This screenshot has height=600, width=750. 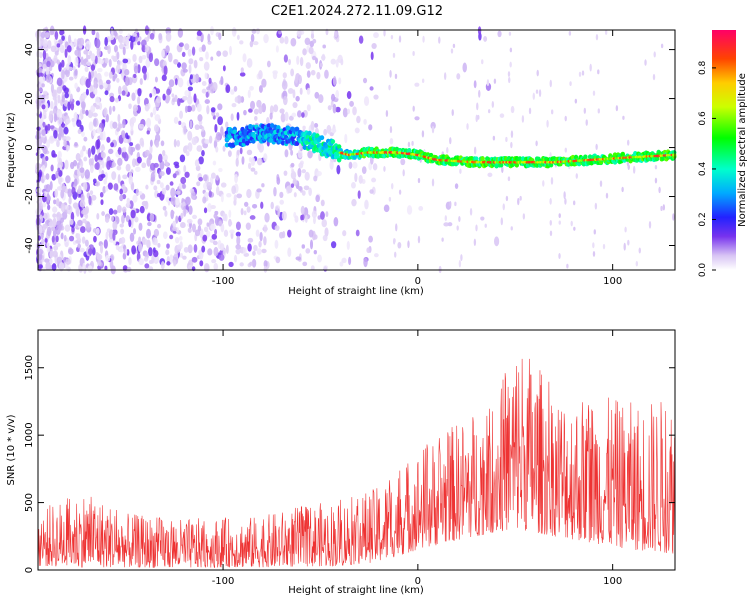 What do you see at coordinates (356, 291) in the screenshot?
I see `spectrogram-x-axis-label: Height of straight line (km)` at bounding box center [356, 291].